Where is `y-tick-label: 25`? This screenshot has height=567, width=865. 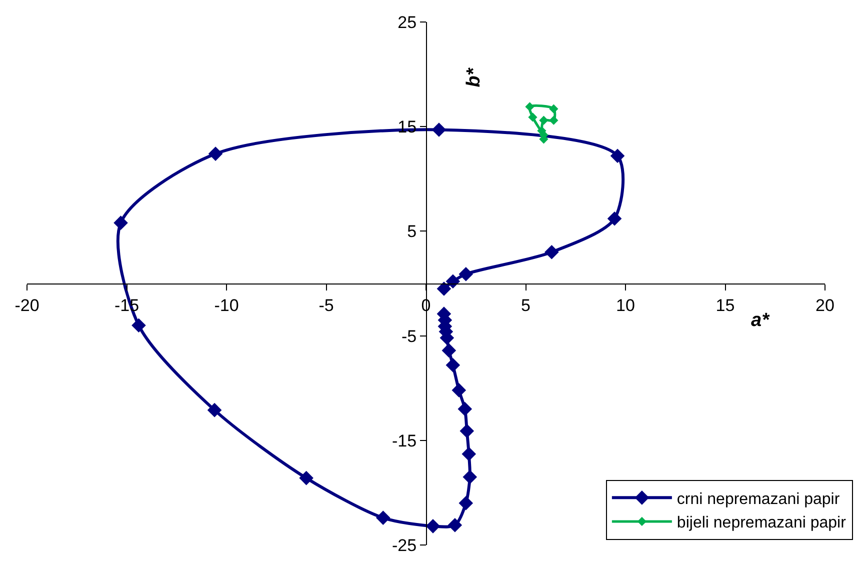 y-tick-label: 25 is located at coordinates (407, 22).